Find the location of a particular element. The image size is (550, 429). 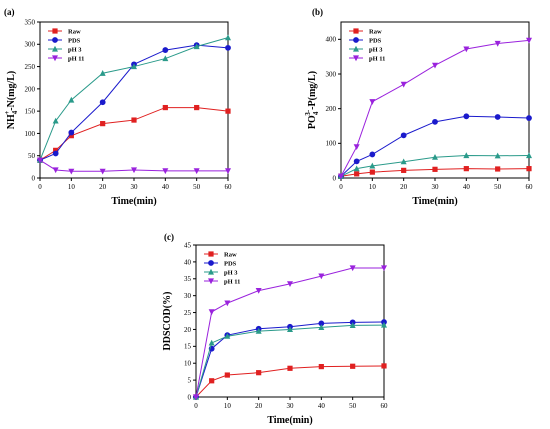

y-axis-title: NH4+-N(mg/L) is located at coordinates (11, 100).